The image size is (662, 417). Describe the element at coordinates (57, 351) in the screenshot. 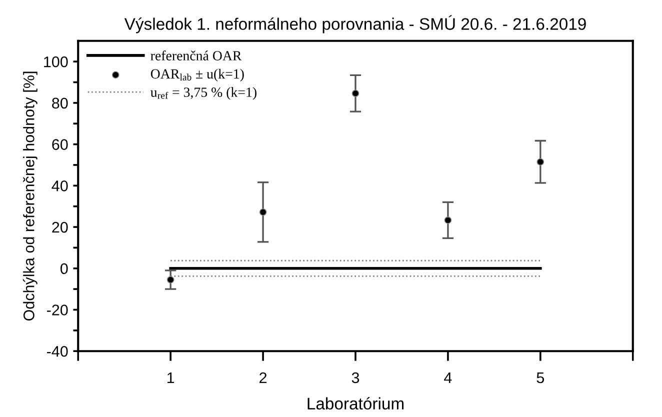

I see `y-tick-label: -40` at that location.